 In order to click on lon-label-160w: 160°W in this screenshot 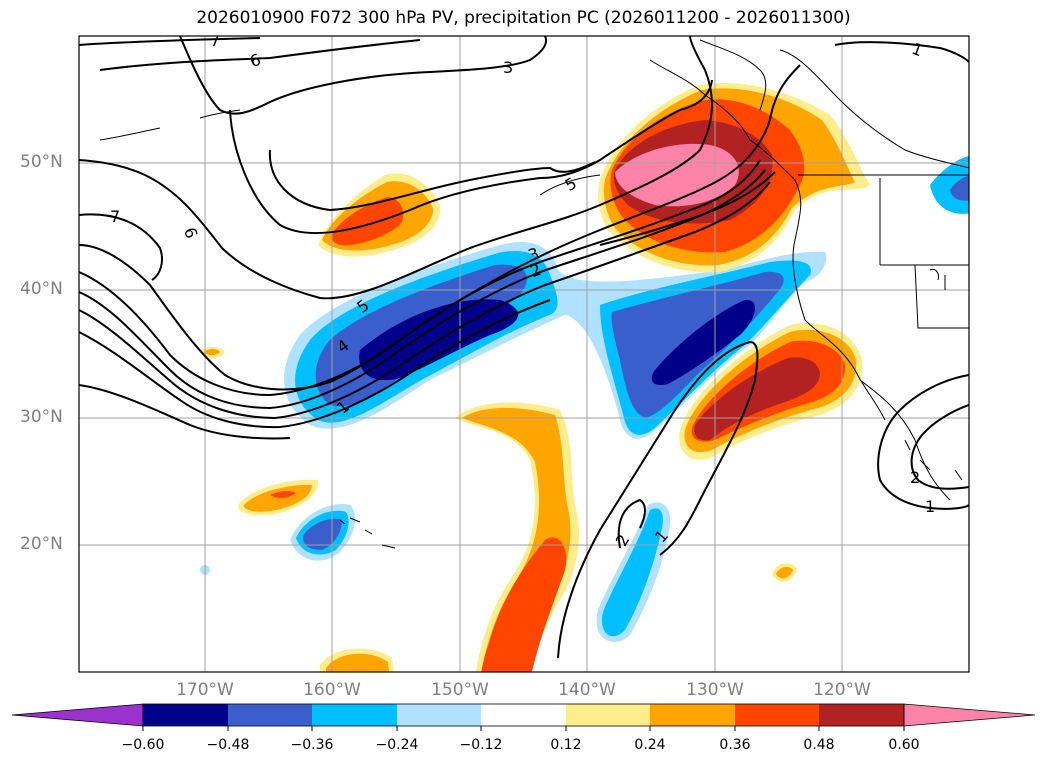, I will do `click(332, 690)`.